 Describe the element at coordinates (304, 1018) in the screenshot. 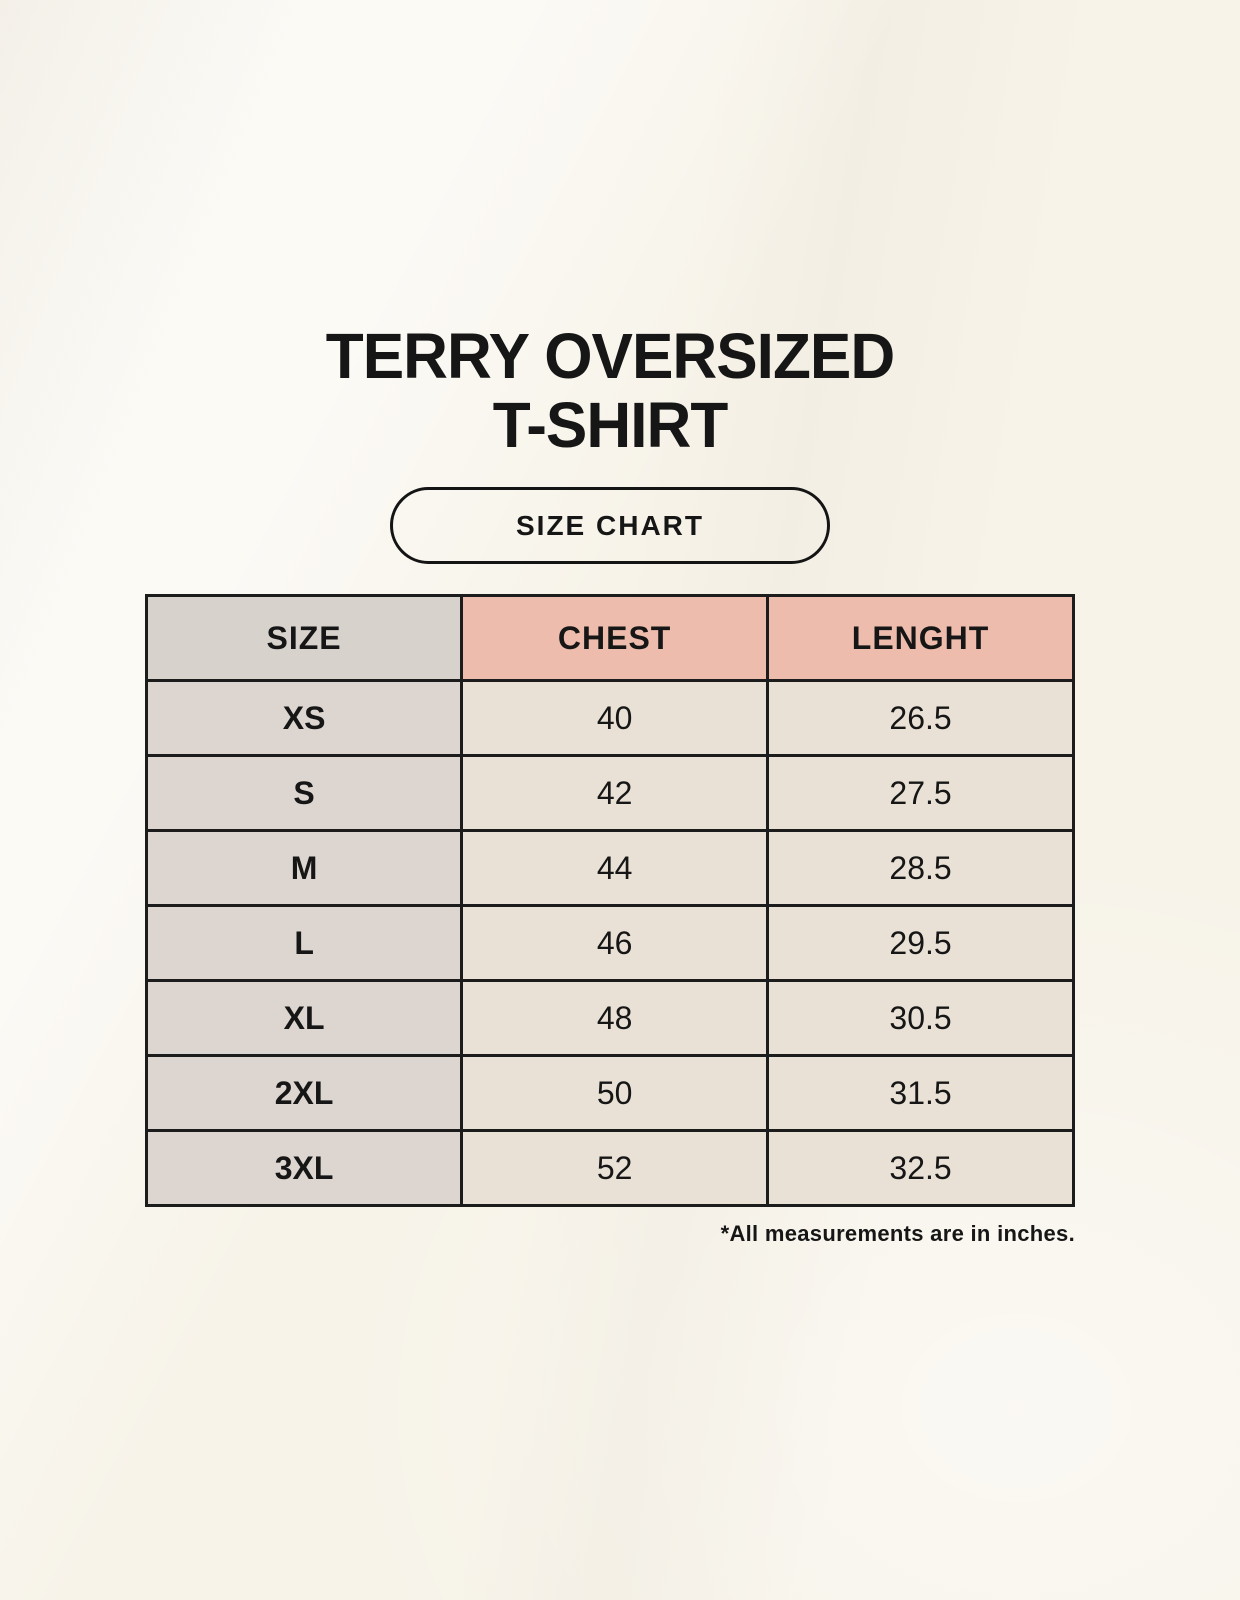

I see `size-cell: XL` at that location.